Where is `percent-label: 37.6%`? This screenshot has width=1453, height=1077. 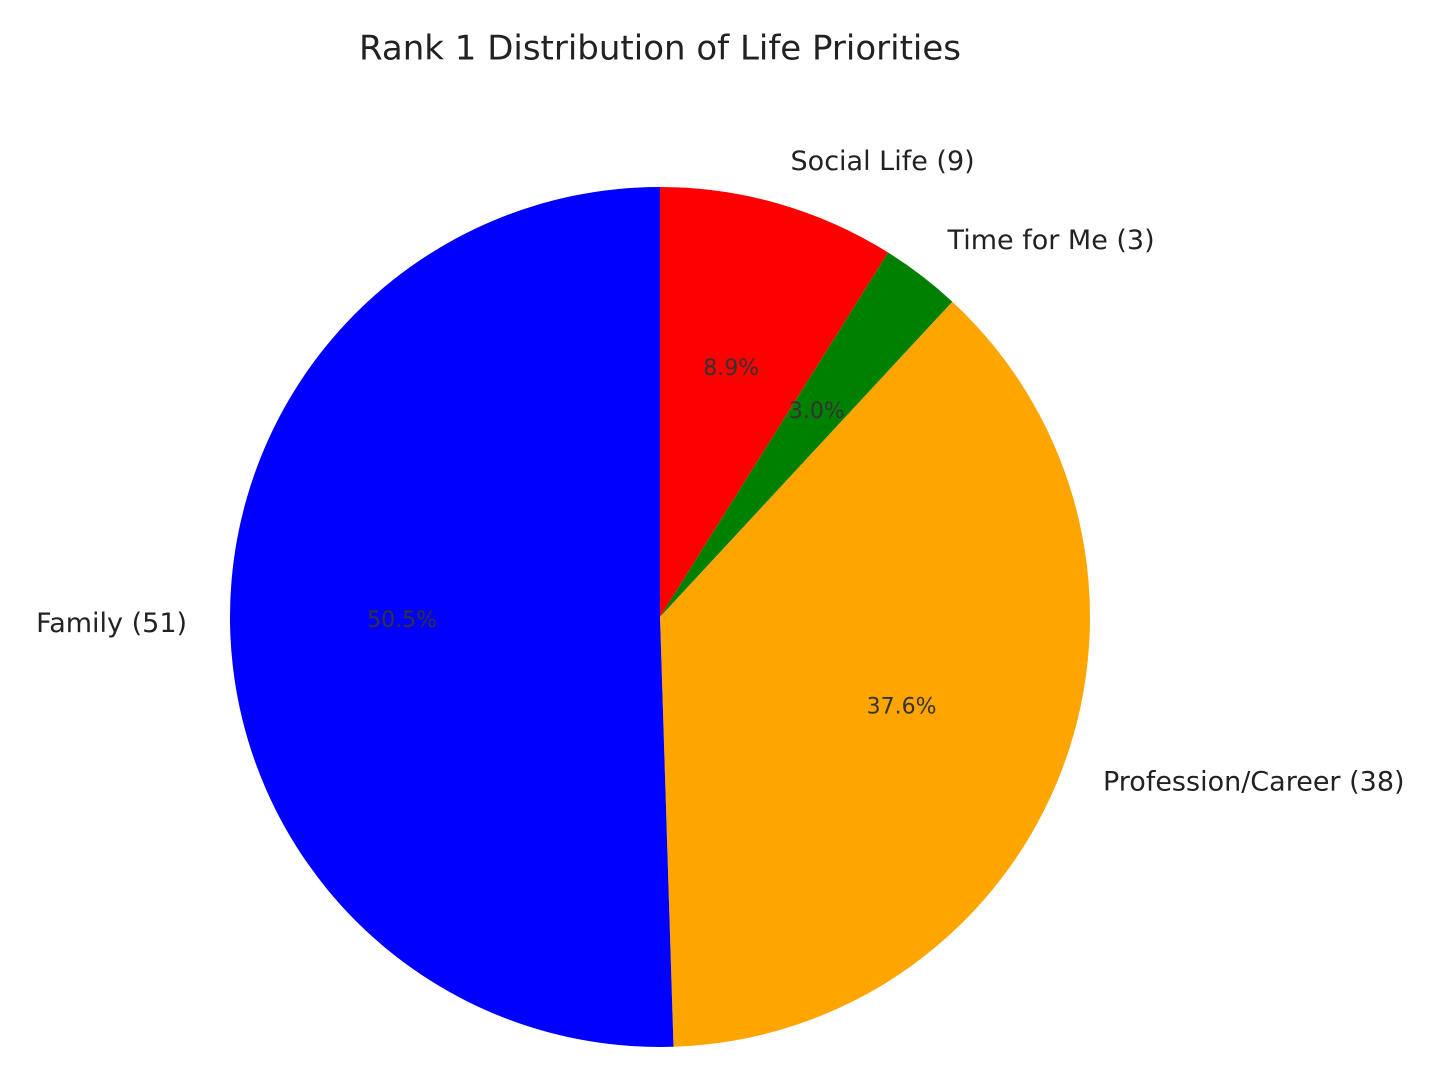 percent-label: 37.6% is located at coordinates (902, 706).